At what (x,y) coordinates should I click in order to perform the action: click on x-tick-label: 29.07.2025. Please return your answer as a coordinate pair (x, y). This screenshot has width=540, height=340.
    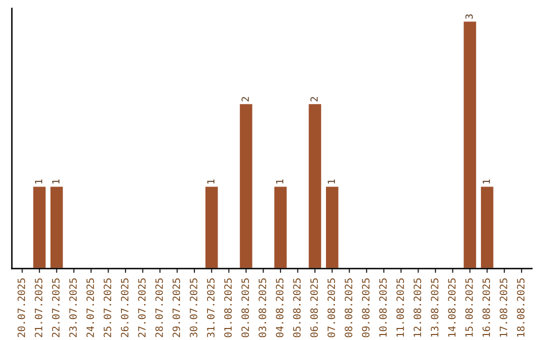
    Looking at the image, I should click on (176, 308).